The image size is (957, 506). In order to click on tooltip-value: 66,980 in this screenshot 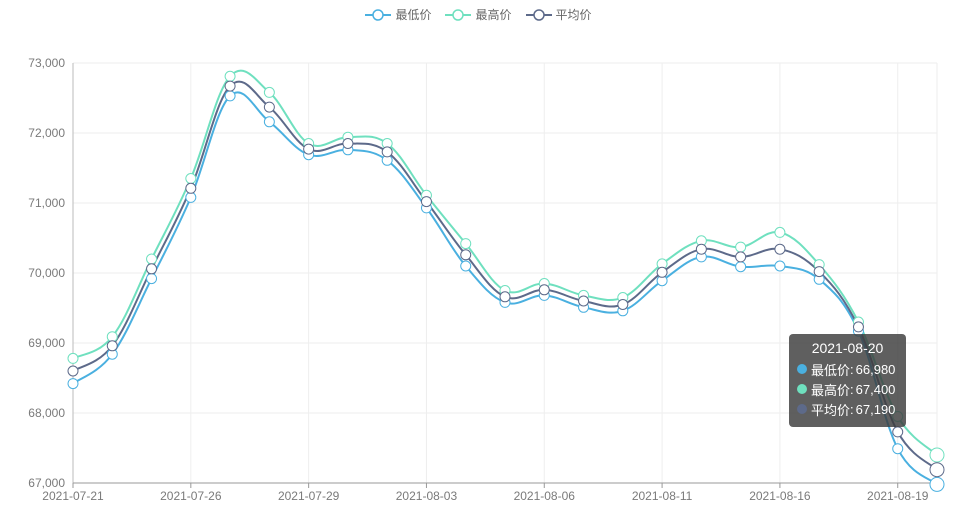, I will do `click(875, 369)`.